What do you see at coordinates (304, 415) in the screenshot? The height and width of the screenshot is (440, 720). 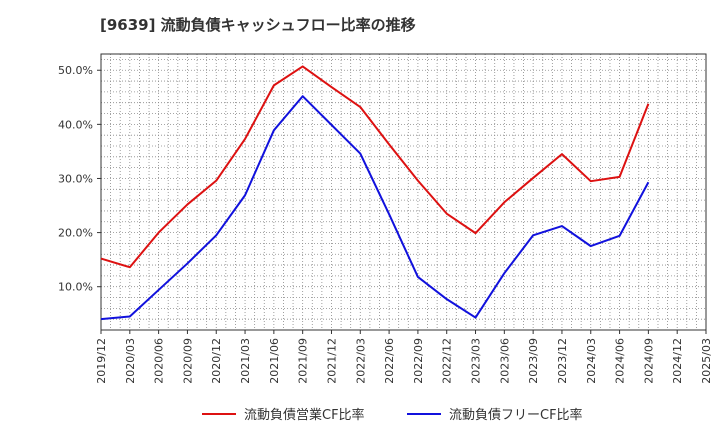 I see `legend-label: 流動負債営業CF比率` at bounding box center [304, 415].